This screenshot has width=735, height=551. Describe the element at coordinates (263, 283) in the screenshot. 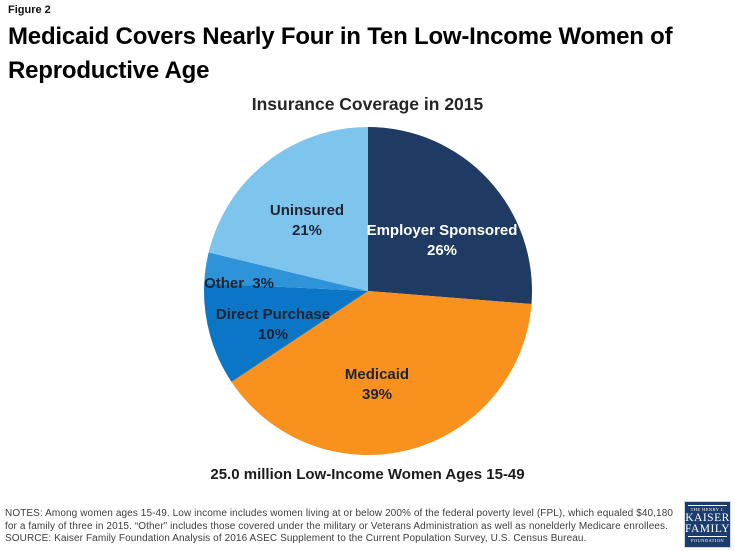

I see `slice-value: 3%` at that location.